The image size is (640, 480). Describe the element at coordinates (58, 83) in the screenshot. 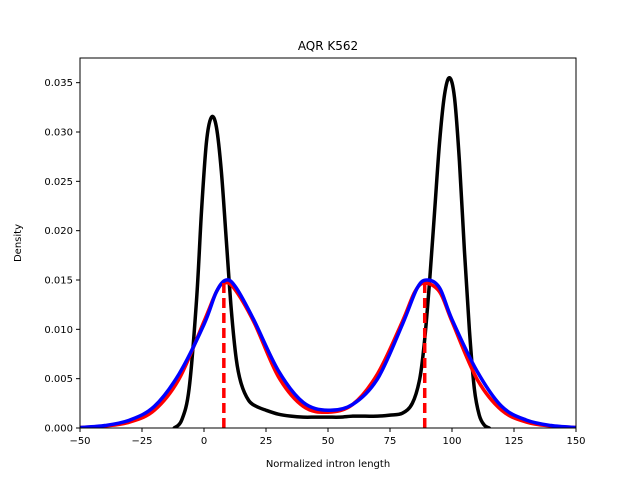

I see `y-tick-label: 0.035` at that location.